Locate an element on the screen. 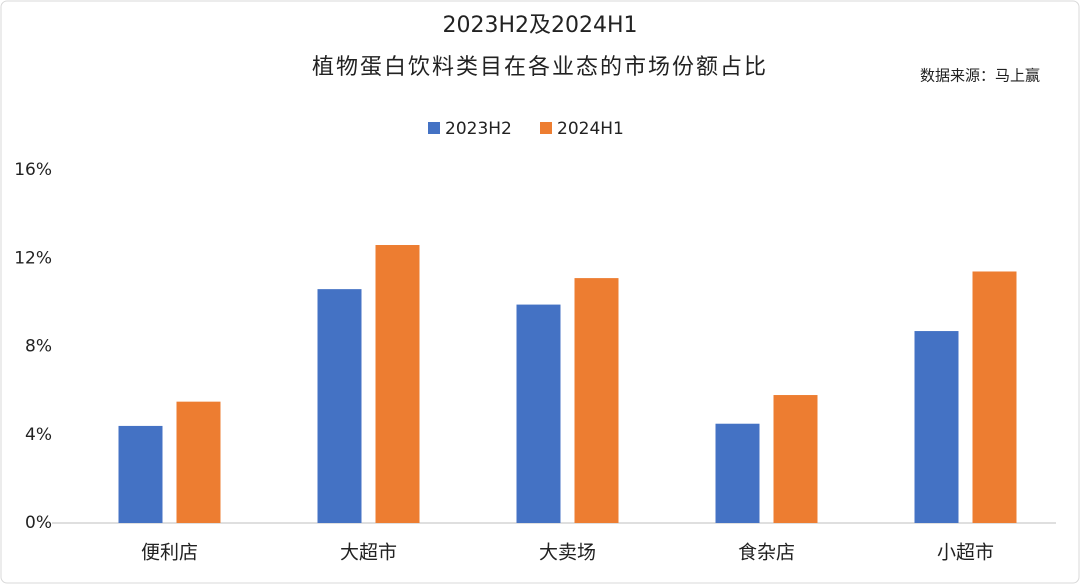 The width and height of the screenshot is (1080, 584). x-tick-label: 大超市 is located at coordinates (368, 553).